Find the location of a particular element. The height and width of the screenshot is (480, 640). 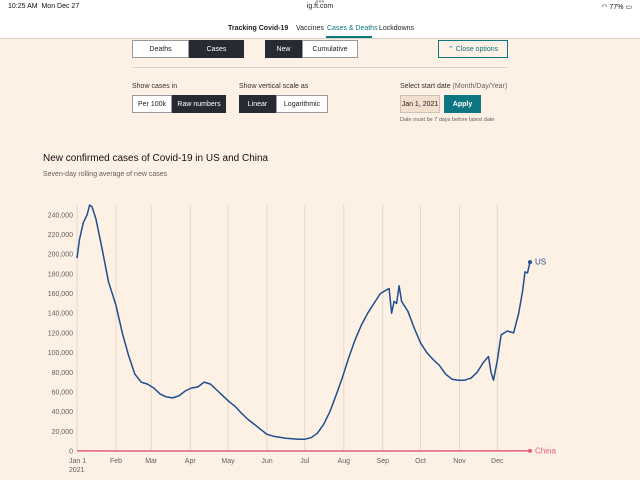

start-date-label: Select start date (Month/Day/Year) is located at coordinates (454, 86).